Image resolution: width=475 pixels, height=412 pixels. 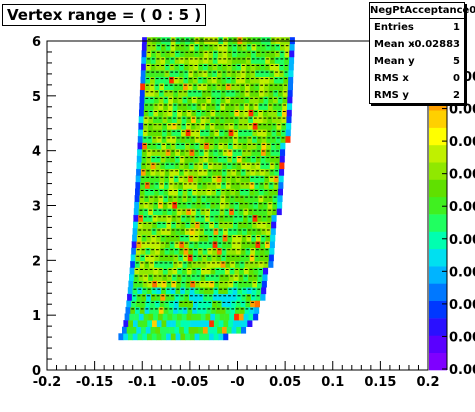 What do you see at coordinates (36, 42) in the screenshot?
I see `y-tick-label: 6` at bounding box center [36, 42].